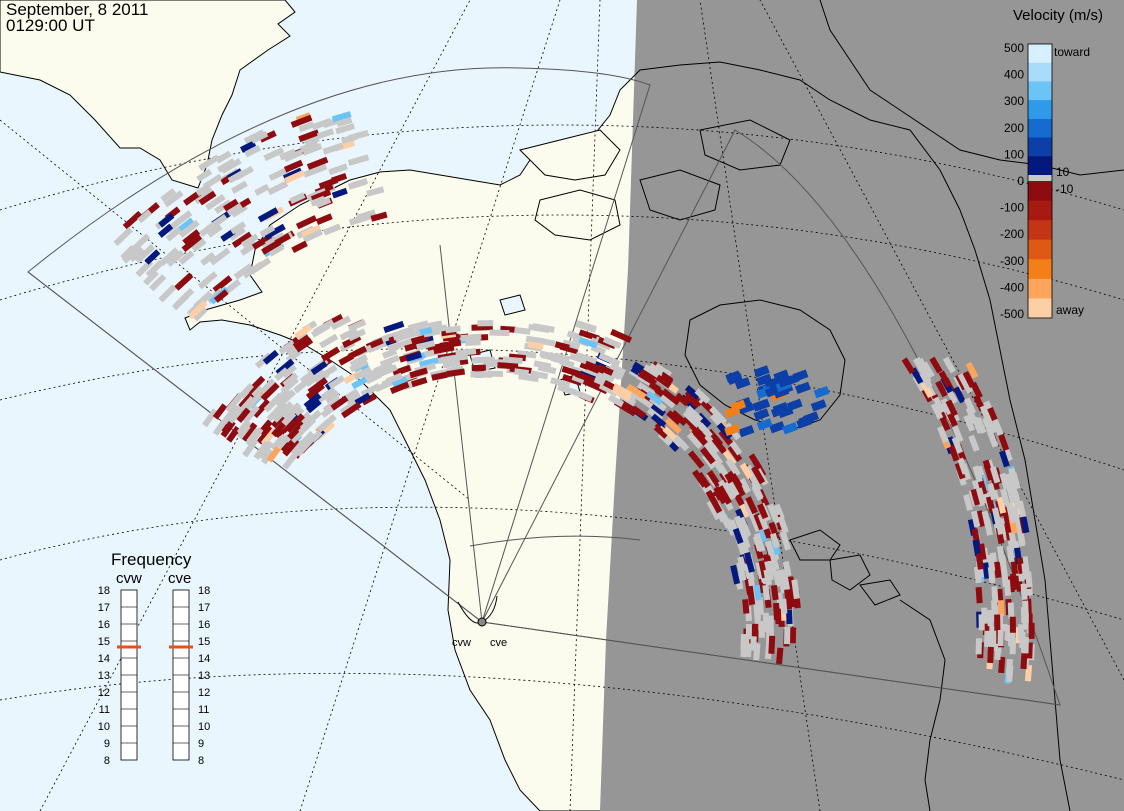 This screenshot has height=811, width=1124. Describe the element at coordinates (50, 25) in the screenshot. I see `header-time: 0129:00 UT` at that location.